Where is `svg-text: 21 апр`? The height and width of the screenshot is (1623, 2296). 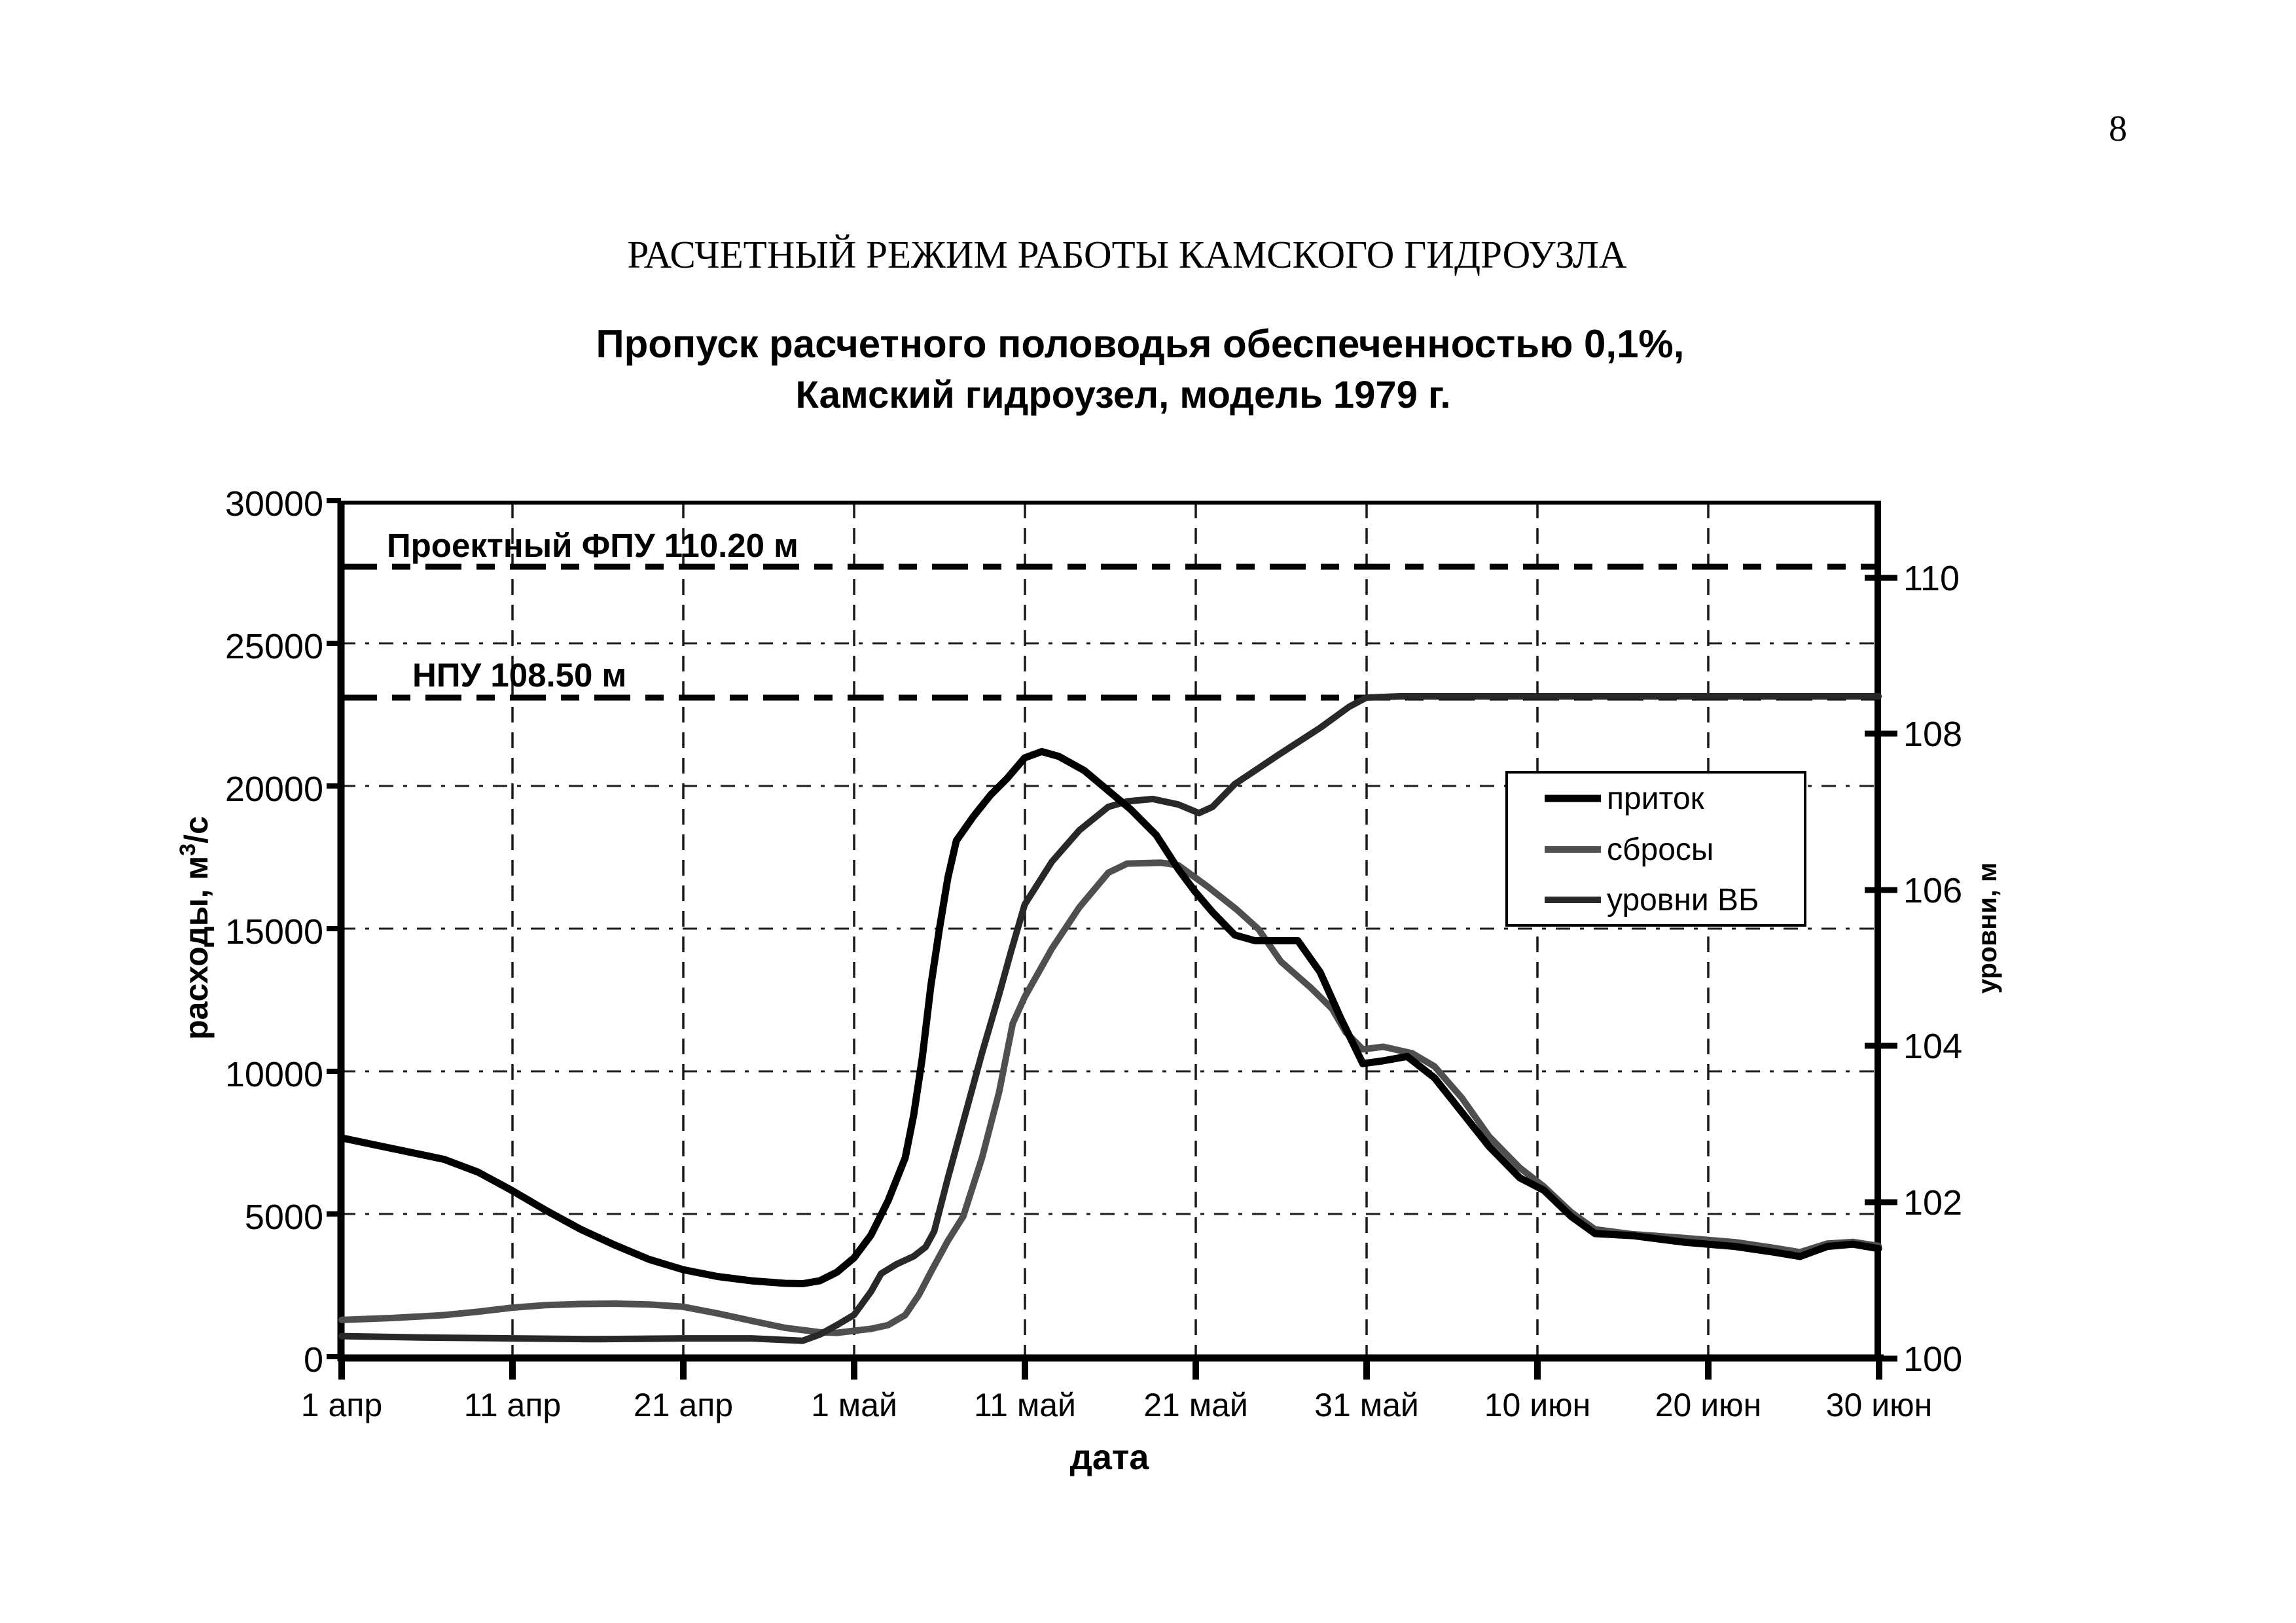 svg-text: 21 апр is located at coordinates (683, 1405).